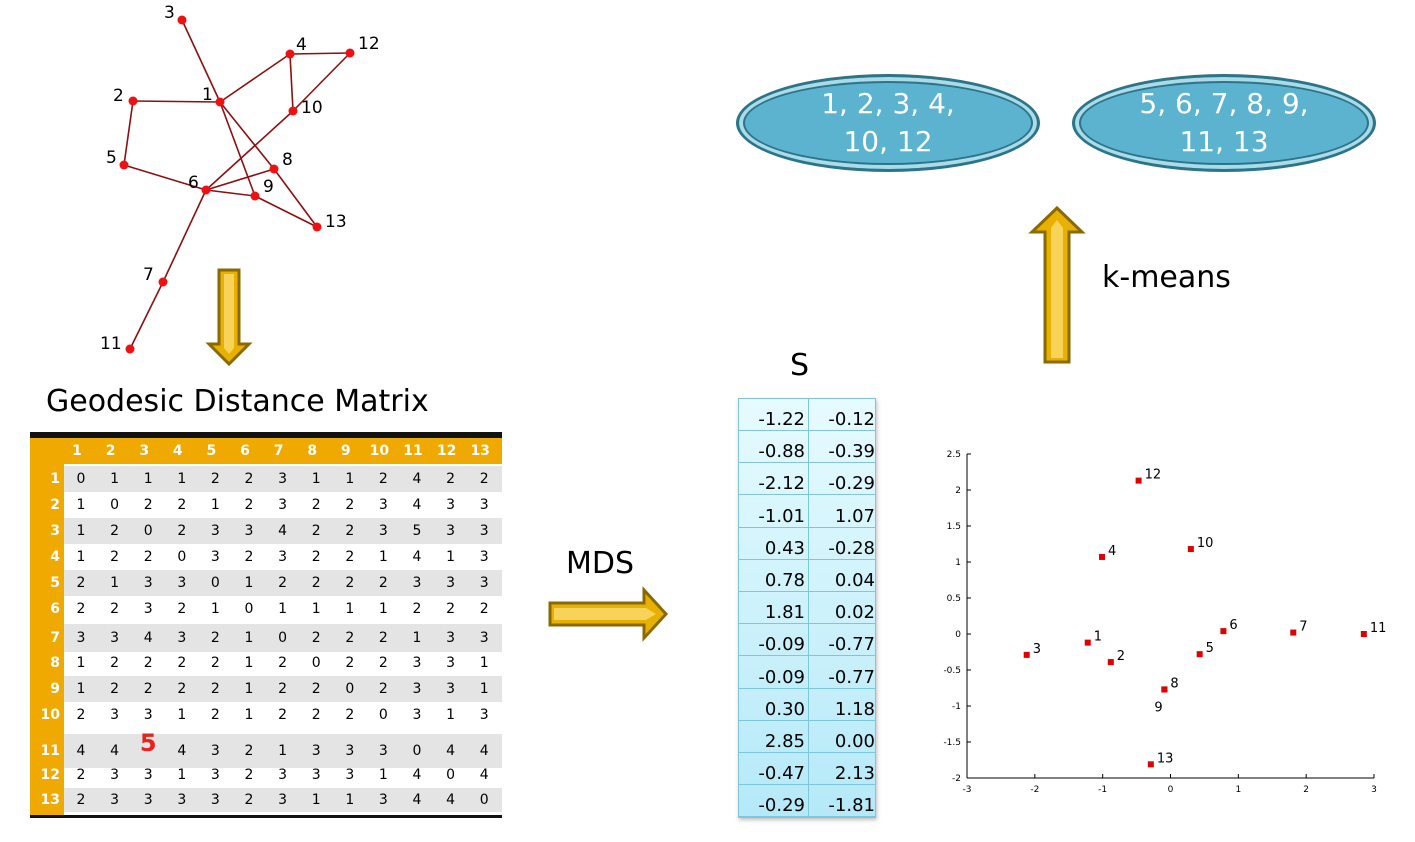  Describe the element at coordinates (1378, 628) in the screenshot. I see `scatter-point-label: 11` at that location.